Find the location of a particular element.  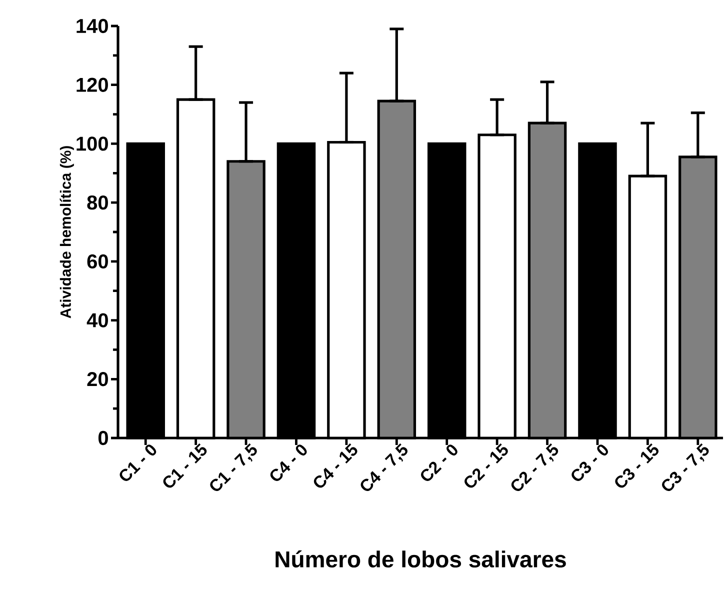

x-tick-label: C3 - 15 is located at coordinates (637, 465).